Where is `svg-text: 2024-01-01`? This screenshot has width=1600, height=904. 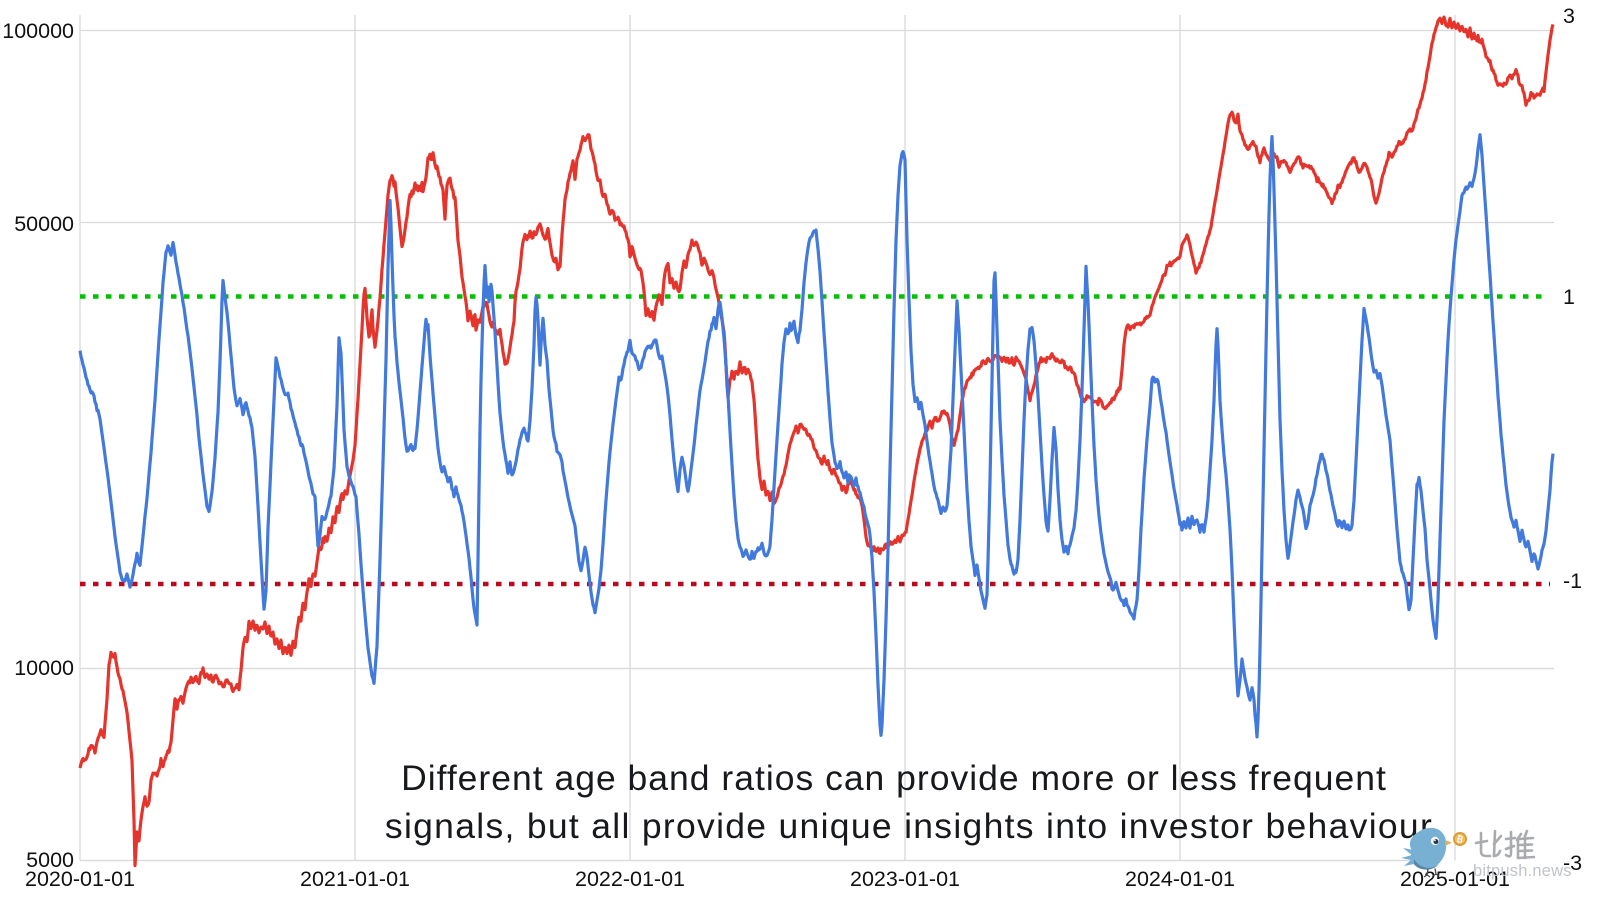
svg-text: 2024-01-01 is located at coordinates (1180, 879).